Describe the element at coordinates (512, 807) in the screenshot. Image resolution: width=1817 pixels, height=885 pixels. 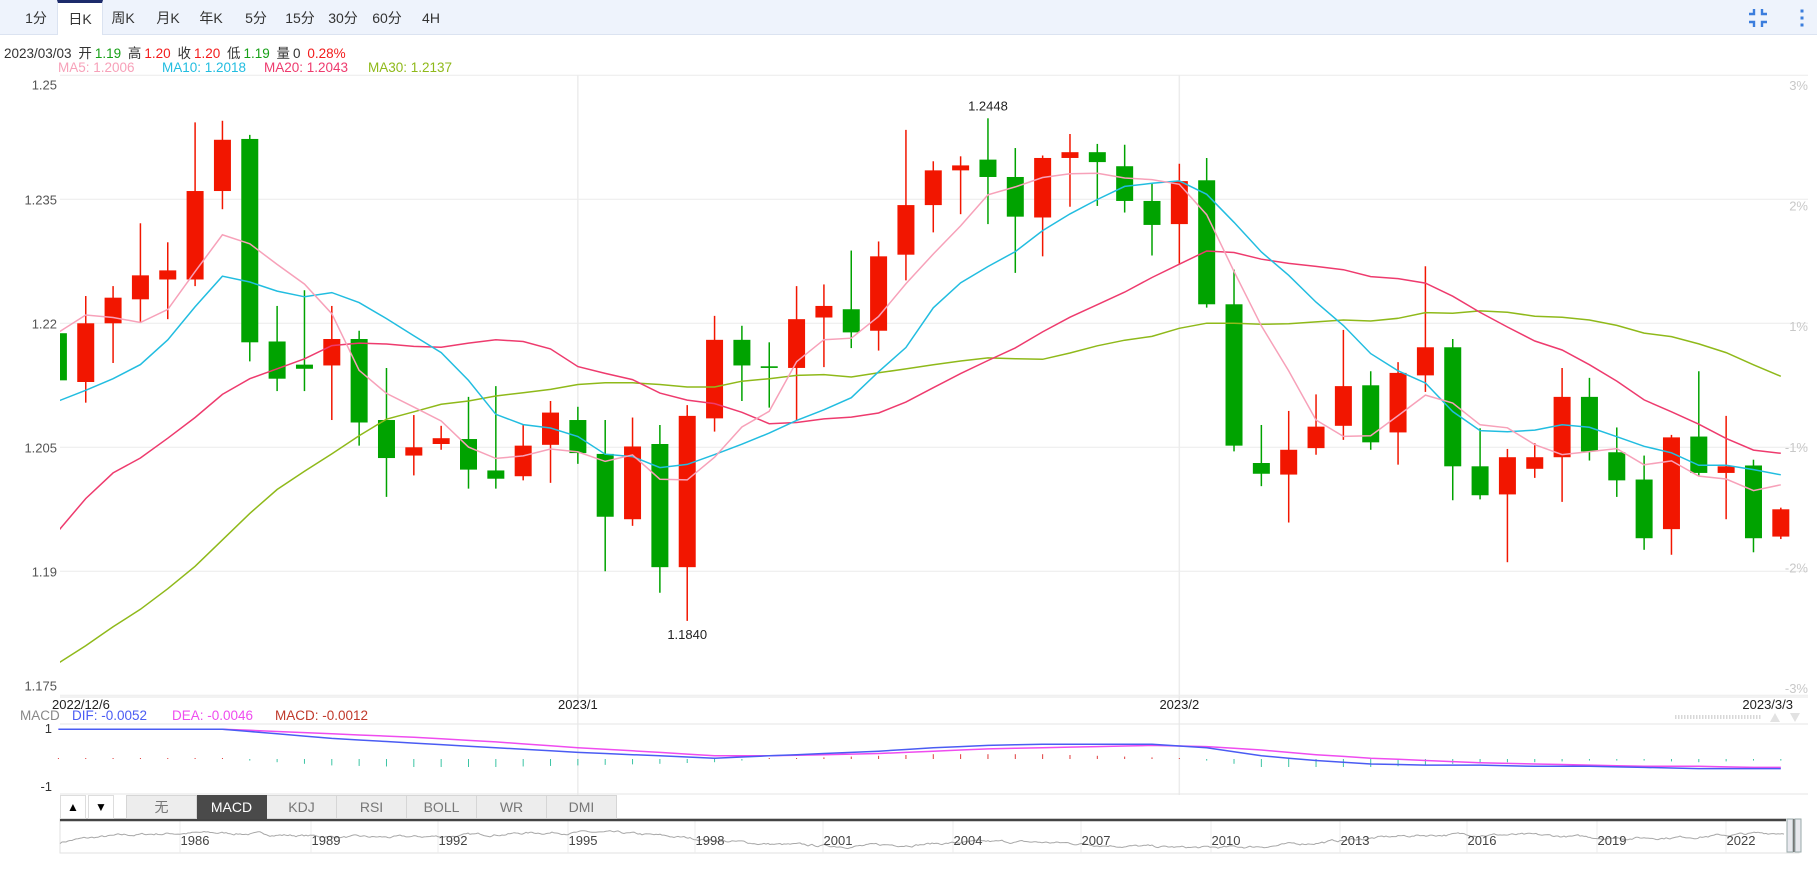
I see `indicator-tab-wr: WR` at that location.